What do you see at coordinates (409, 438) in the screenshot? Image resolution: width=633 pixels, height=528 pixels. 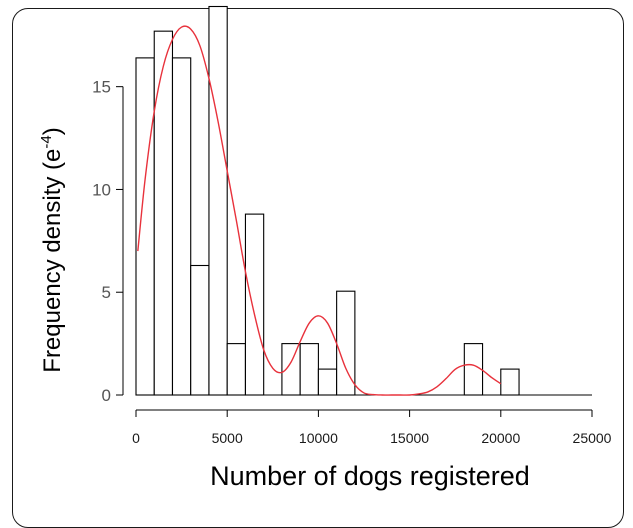 I see `x-tick-label: 15000` at bounding box center [409, 438].